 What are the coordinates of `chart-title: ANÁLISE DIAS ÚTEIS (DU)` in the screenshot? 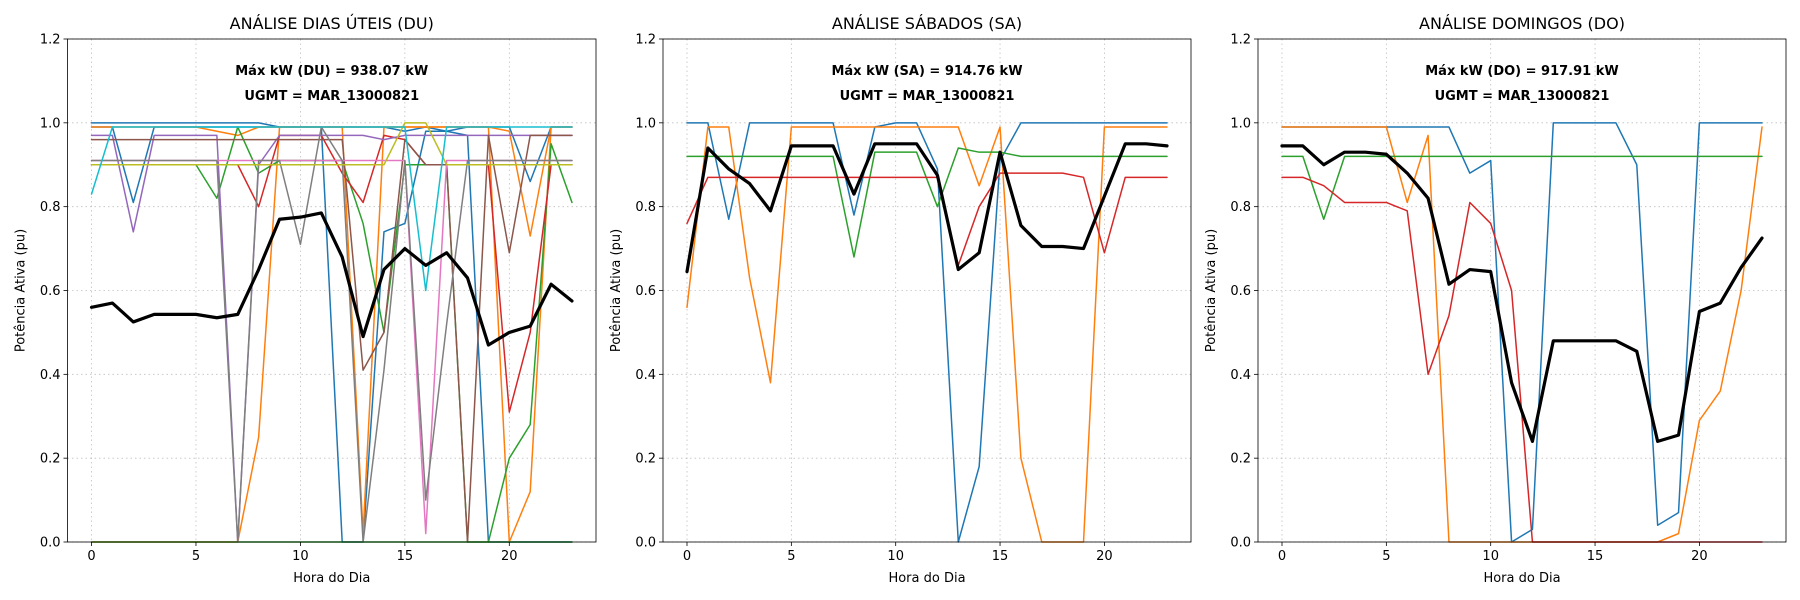 It's located at (332, 23).